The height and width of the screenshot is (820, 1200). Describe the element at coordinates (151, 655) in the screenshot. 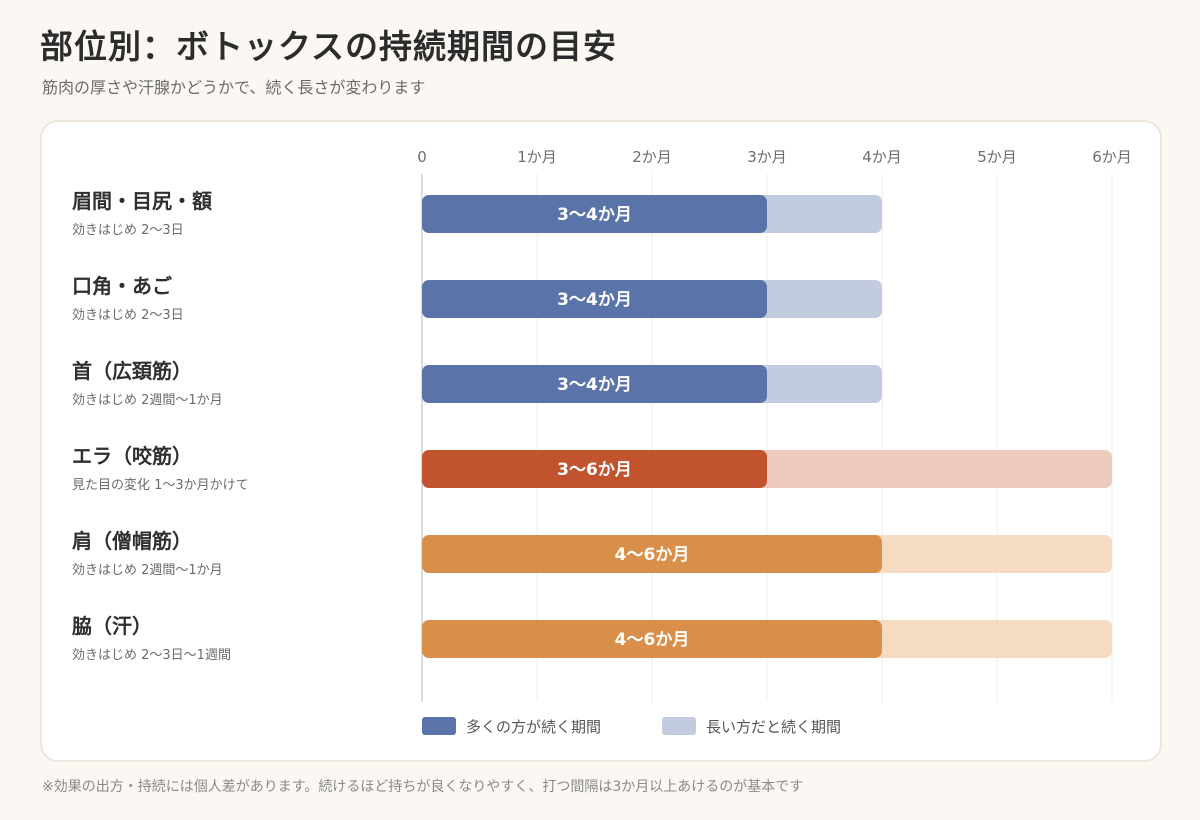

I see `row-note: 効きはじめ 2〜3日〜1週間` at that location.